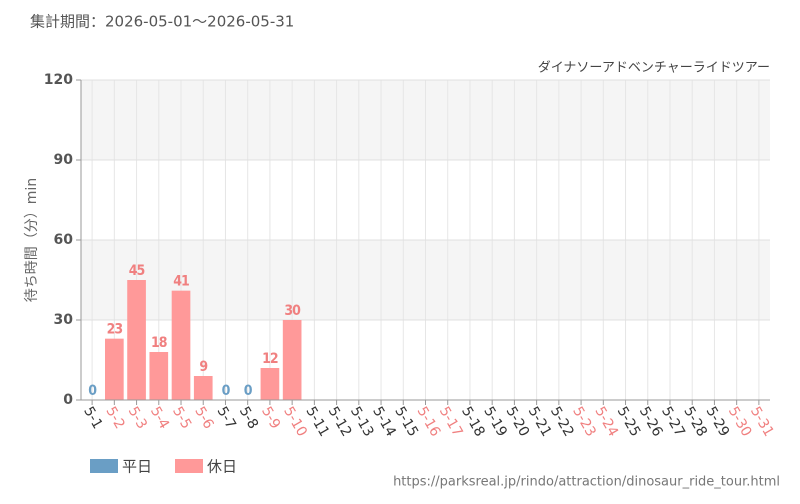 The image size is (800, 504). Describe the element at coordinates (159, 343) in the screenshot. I see `value-label: 18` at that location.